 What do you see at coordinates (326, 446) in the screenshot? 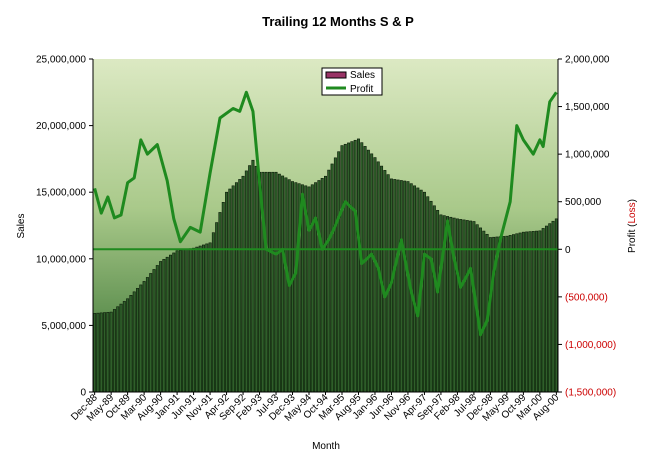
I see `x-axis-title: Month` at bounding box center [326, 446].